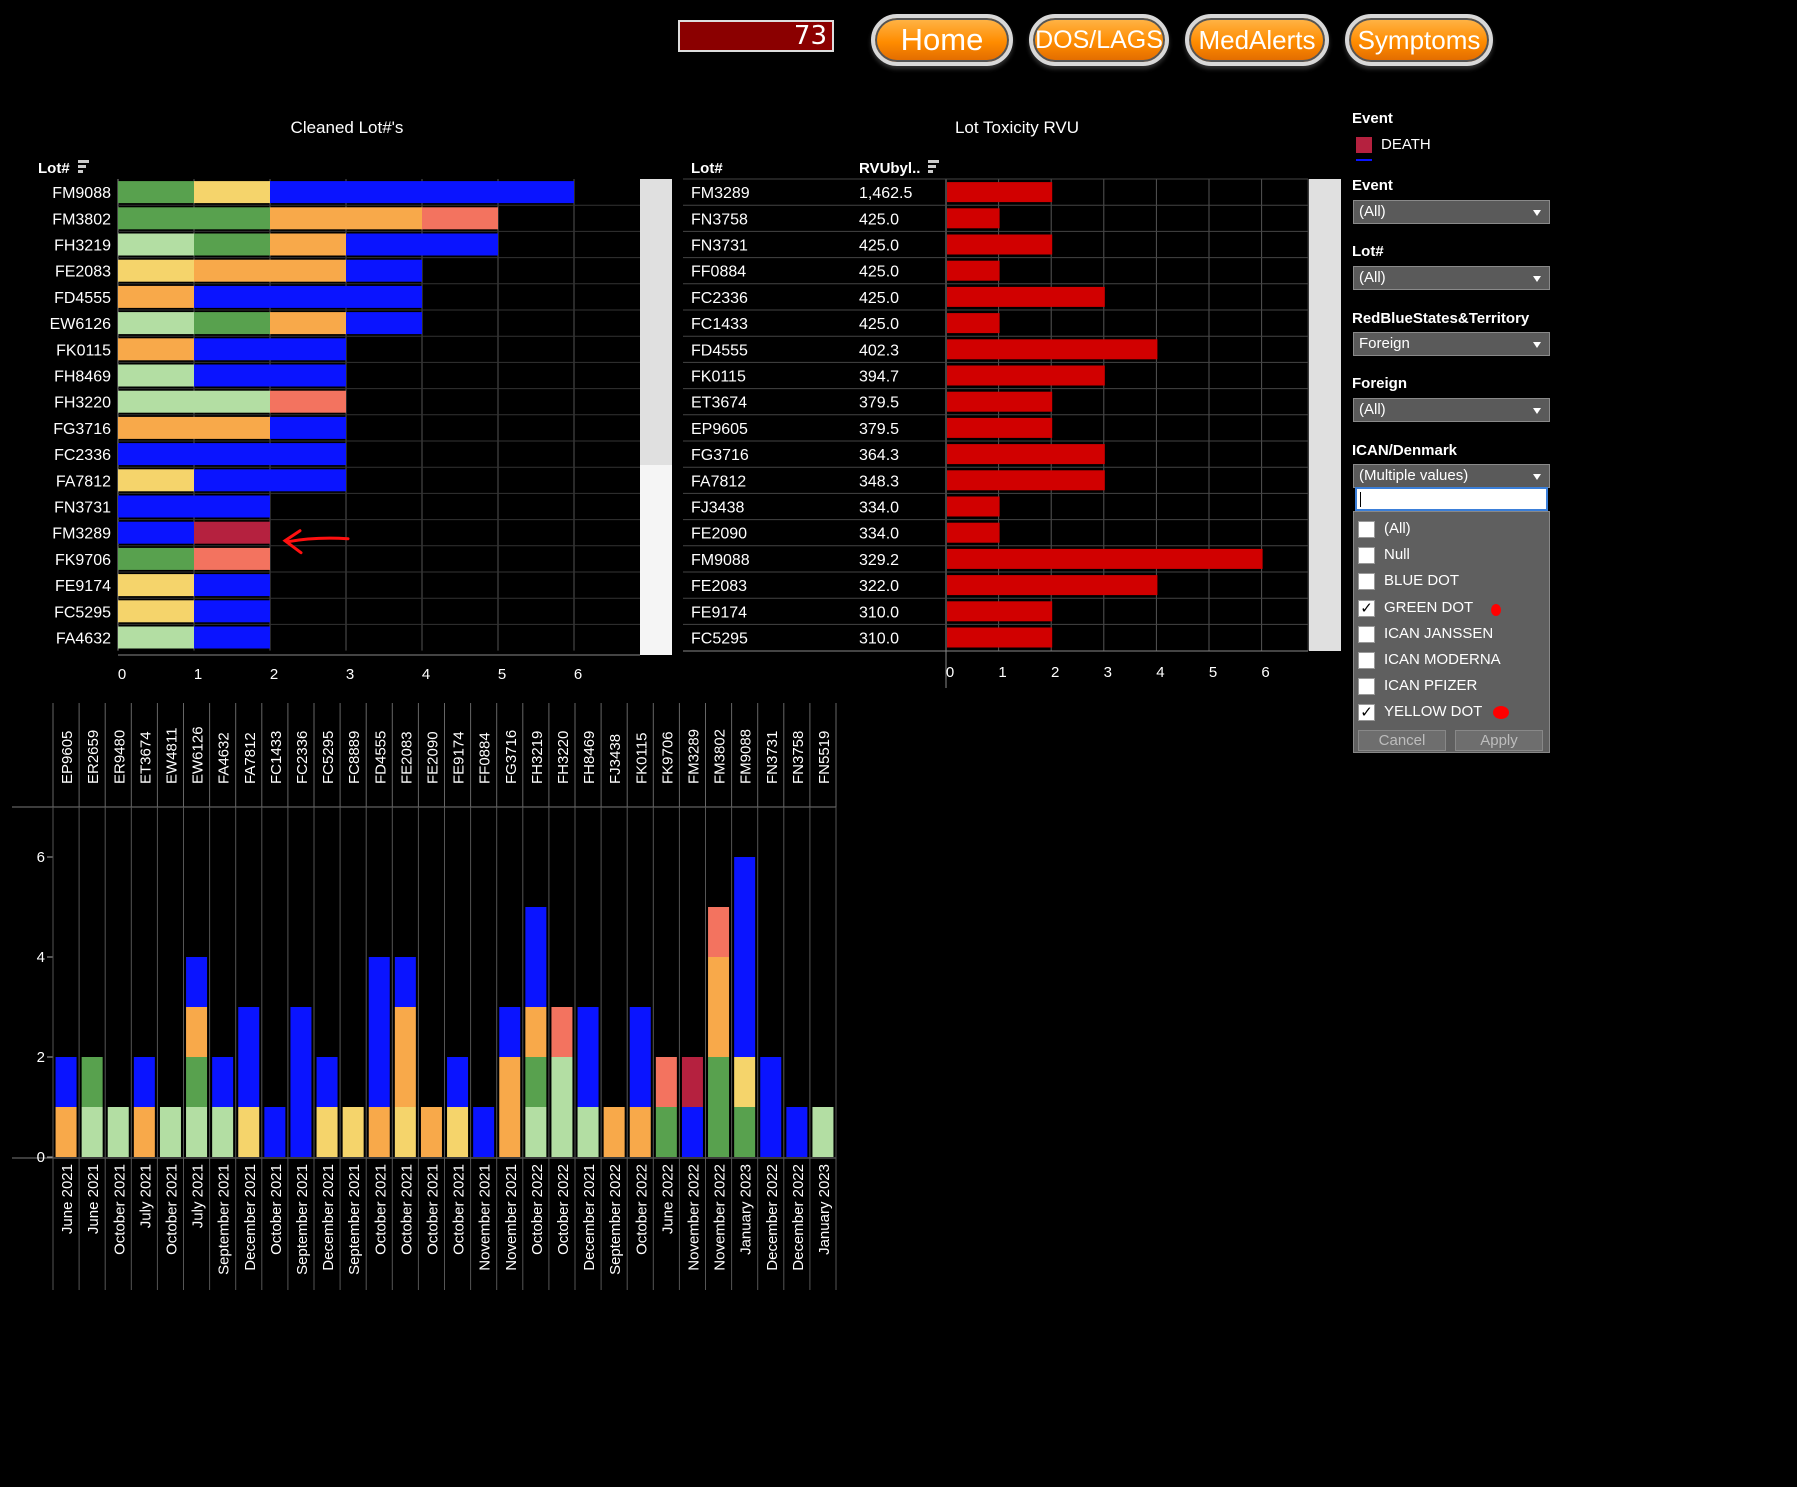 This screenshot has height=1487, width=1797. What do you see at coordinates (1397, 528) in the screenshot?
I see `dropdown-option-label: (All)` at bounding box center [1397, 528].